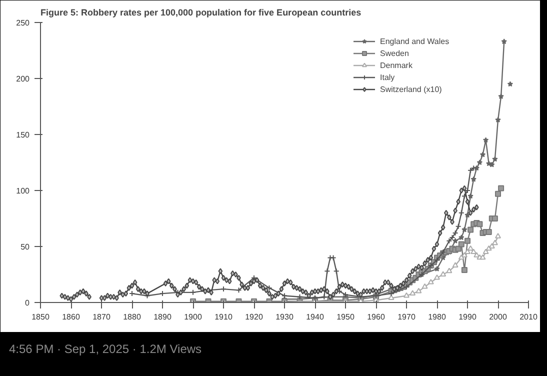 This screenshot has width=547, height=376. I want to click on y-tick-label: 200, so click(23, 79).